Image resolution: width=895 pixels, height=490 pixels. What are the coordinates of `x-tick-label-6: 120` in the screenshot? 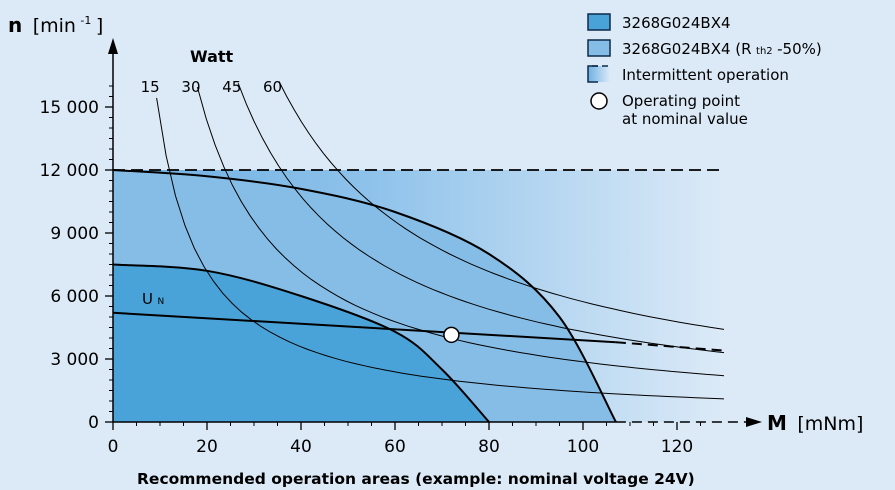 It's located at (677, 447).